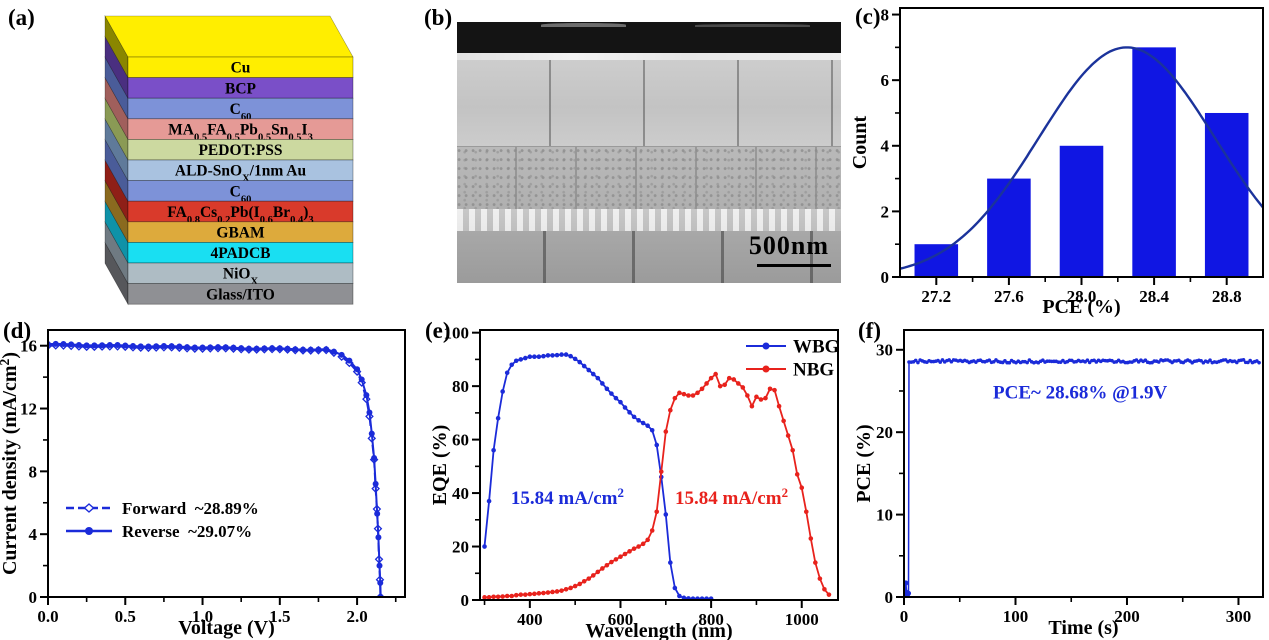 The width and height of the screenshot is (1269, 640). I want to click on x-axis-title: PCE (%), so click(1081, 307).